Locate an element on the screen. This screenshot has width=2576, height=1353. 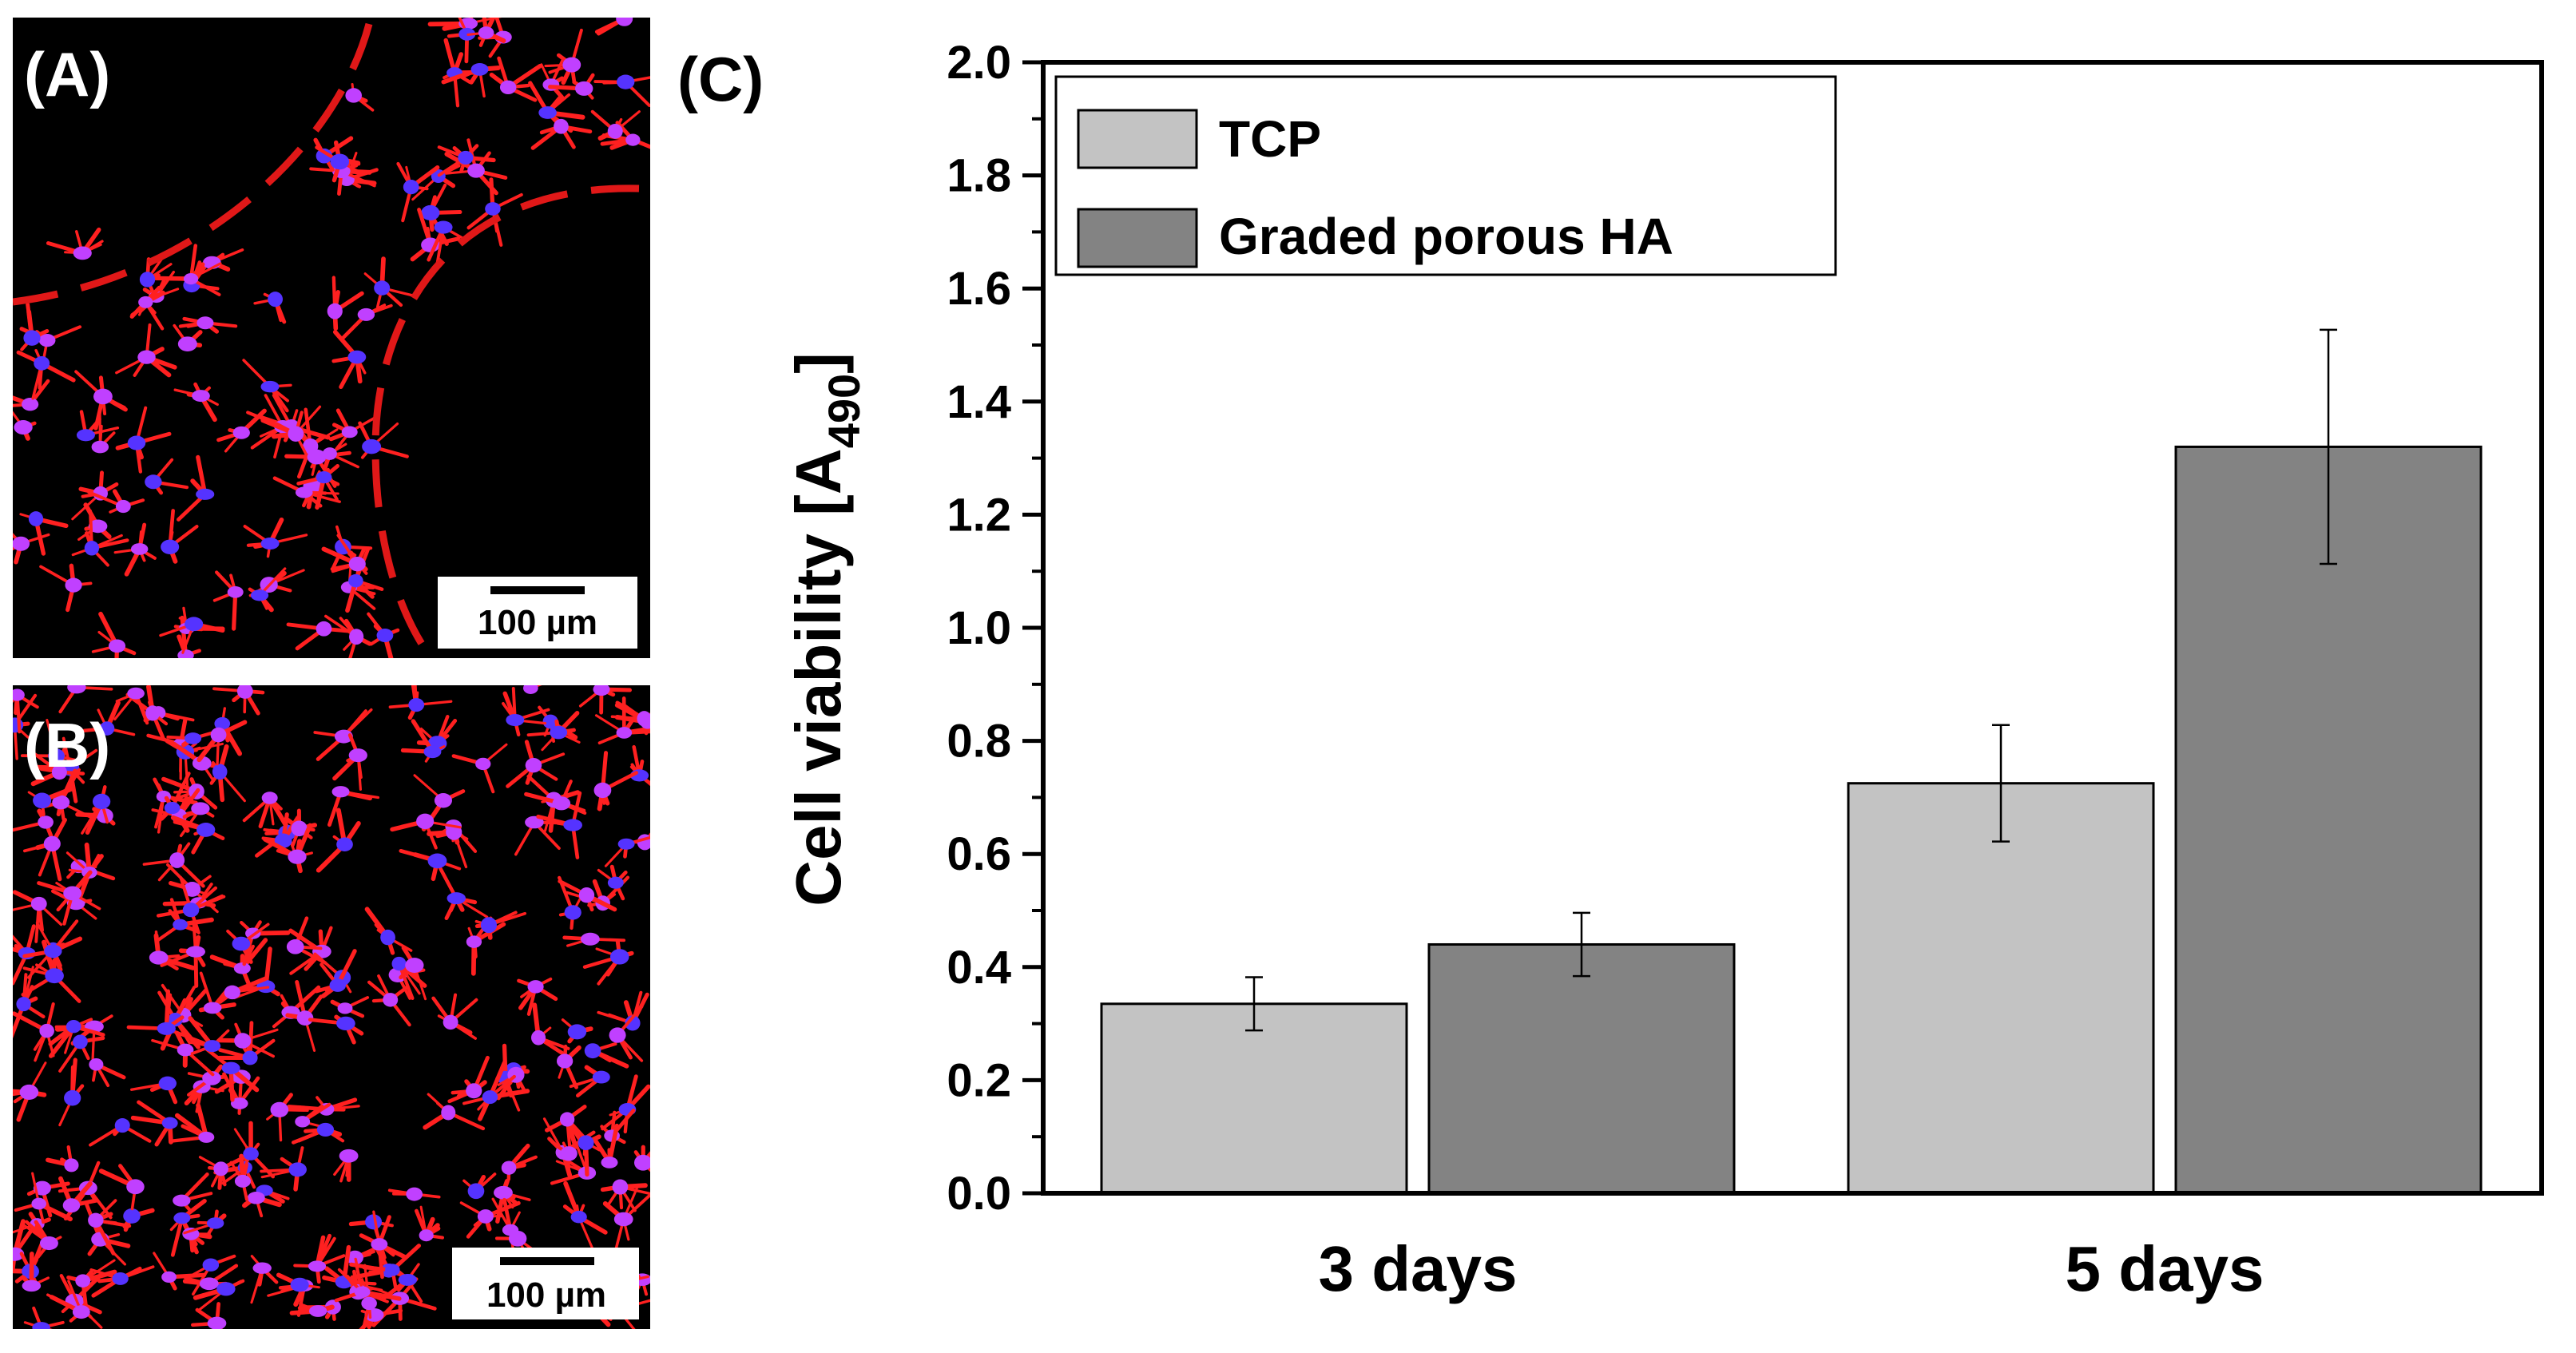
bar-graded-porous-ha-3-days is located at coordinates (1581, 1068).